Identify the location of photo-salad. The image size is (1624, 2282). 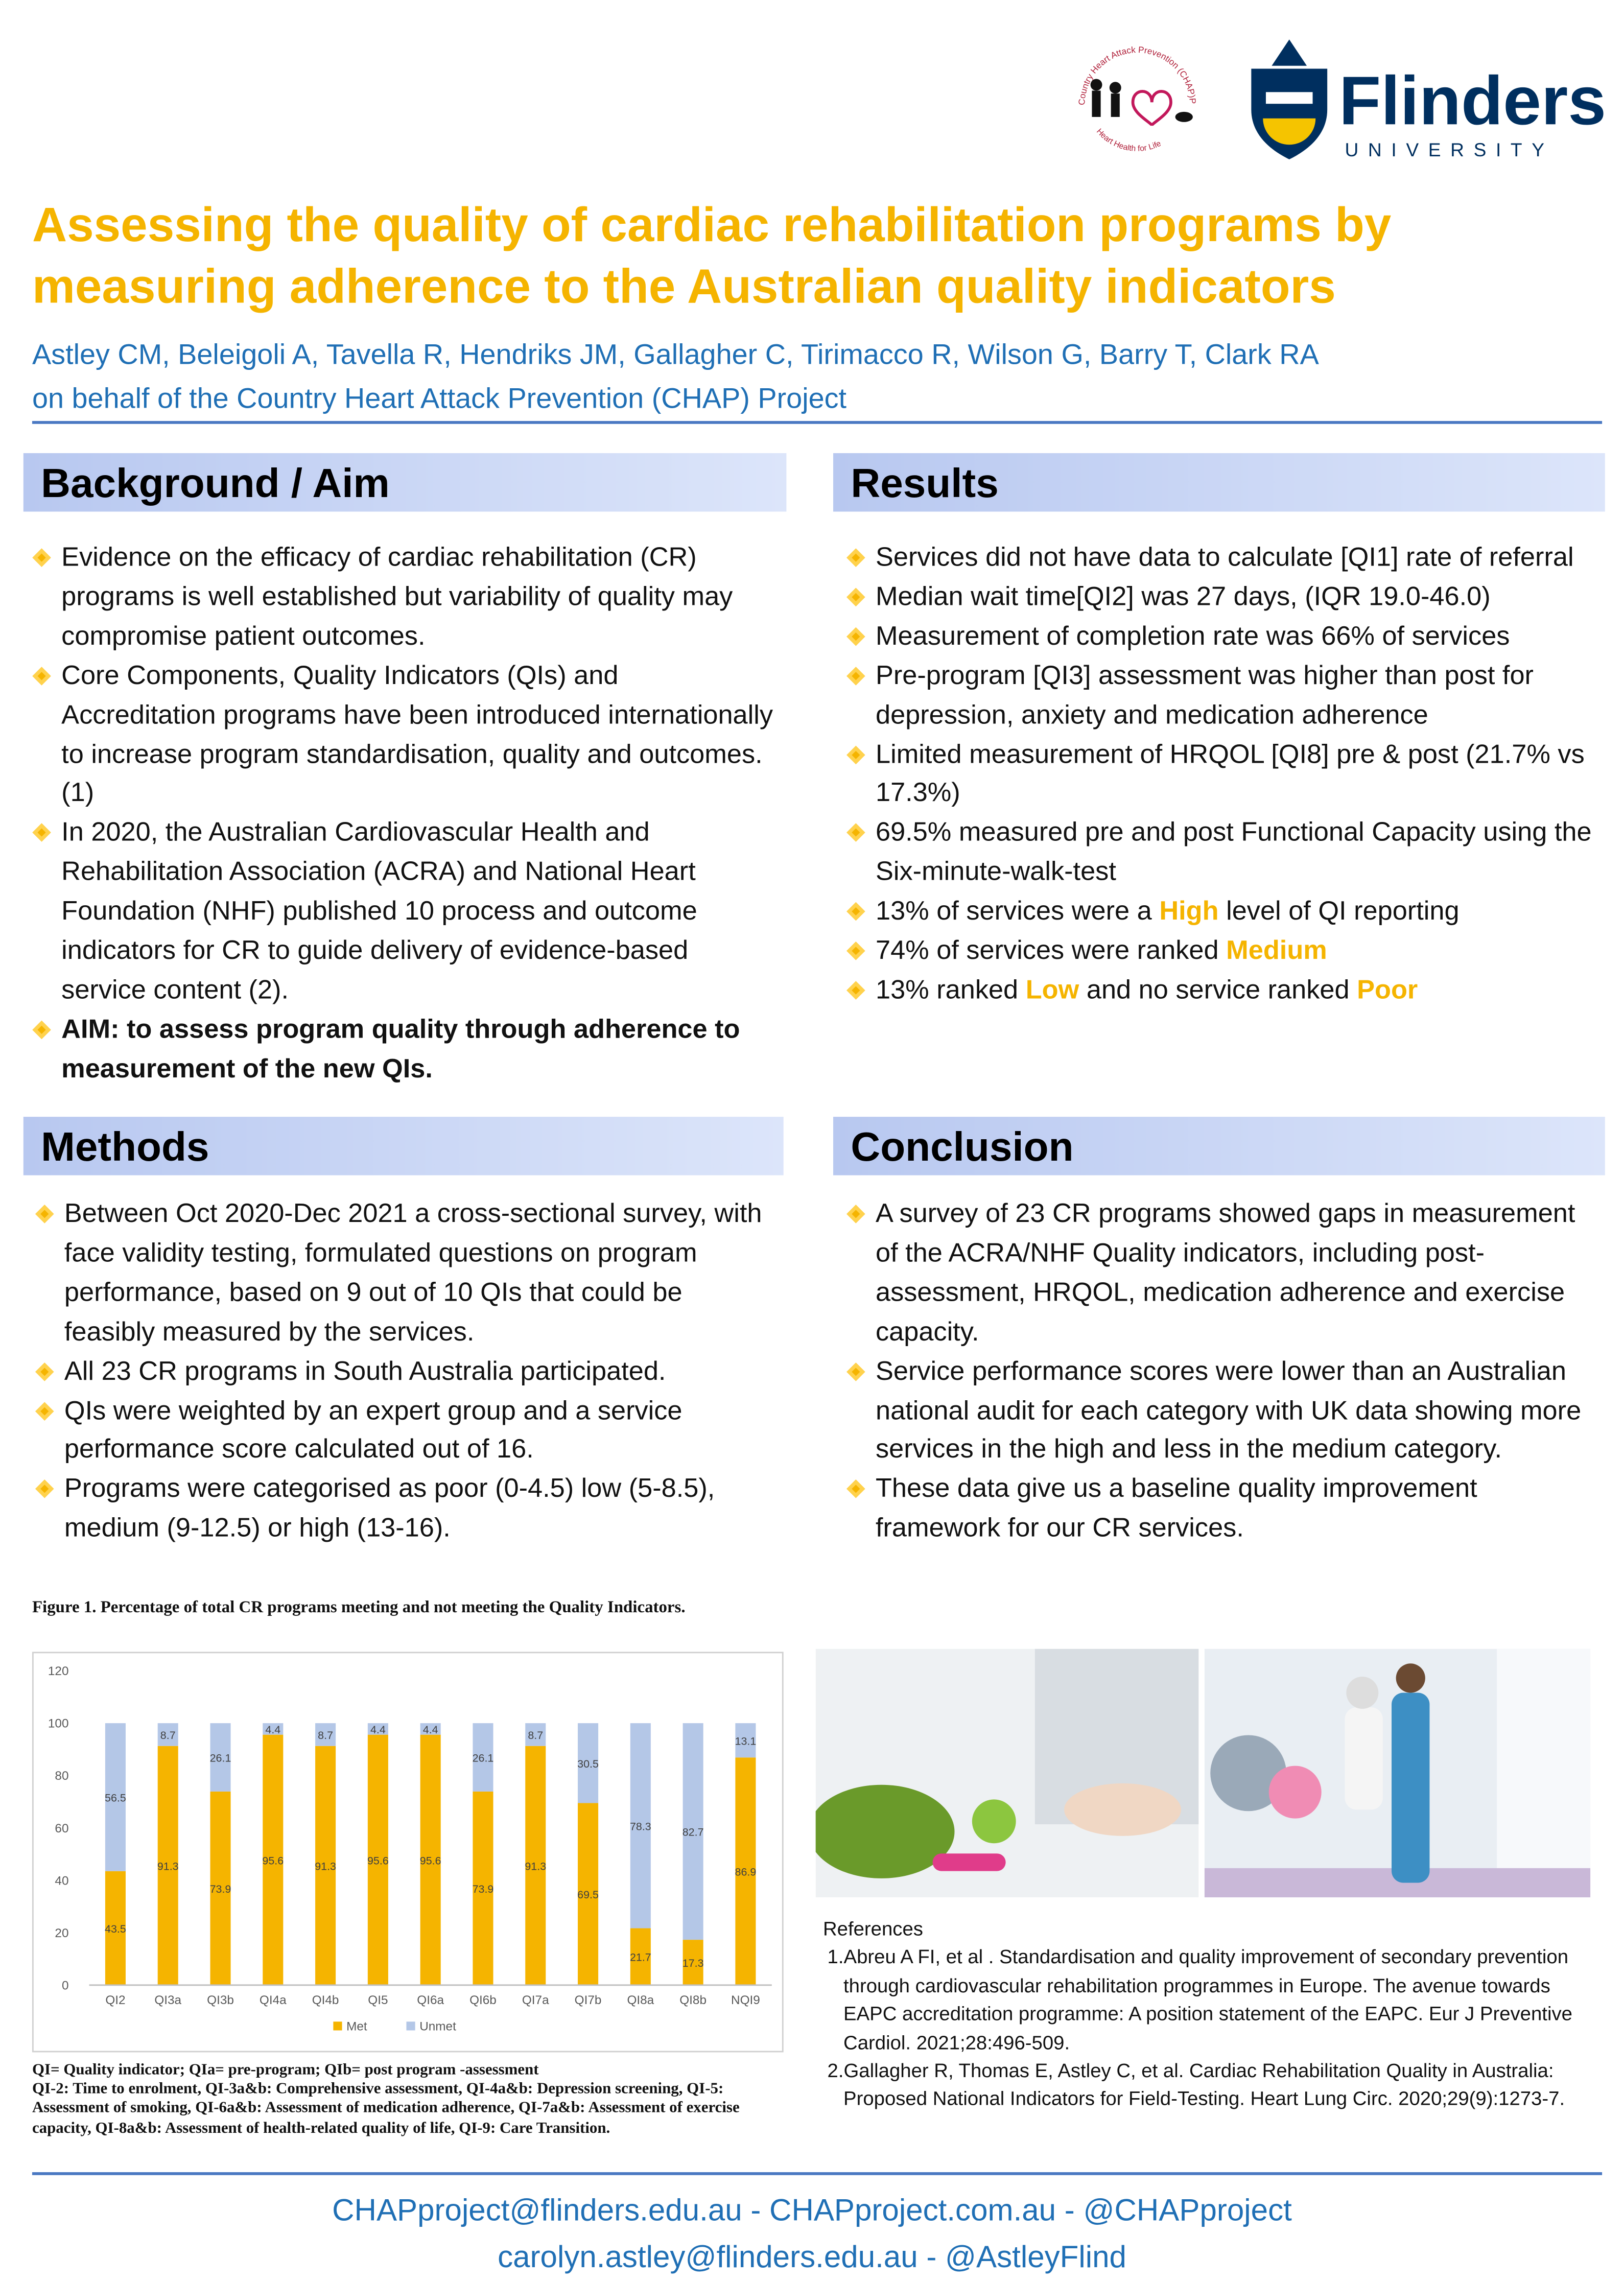
(885, 1831).